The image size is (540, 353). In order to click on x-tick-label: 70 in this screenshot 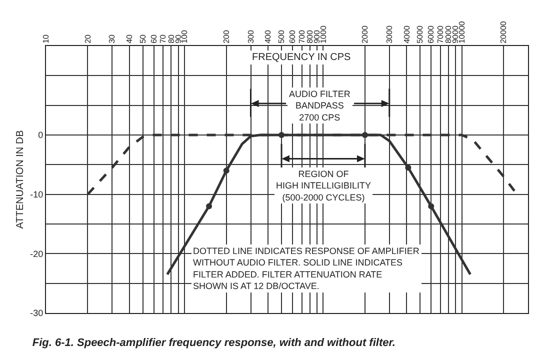, I will do `click(163, 39)`.